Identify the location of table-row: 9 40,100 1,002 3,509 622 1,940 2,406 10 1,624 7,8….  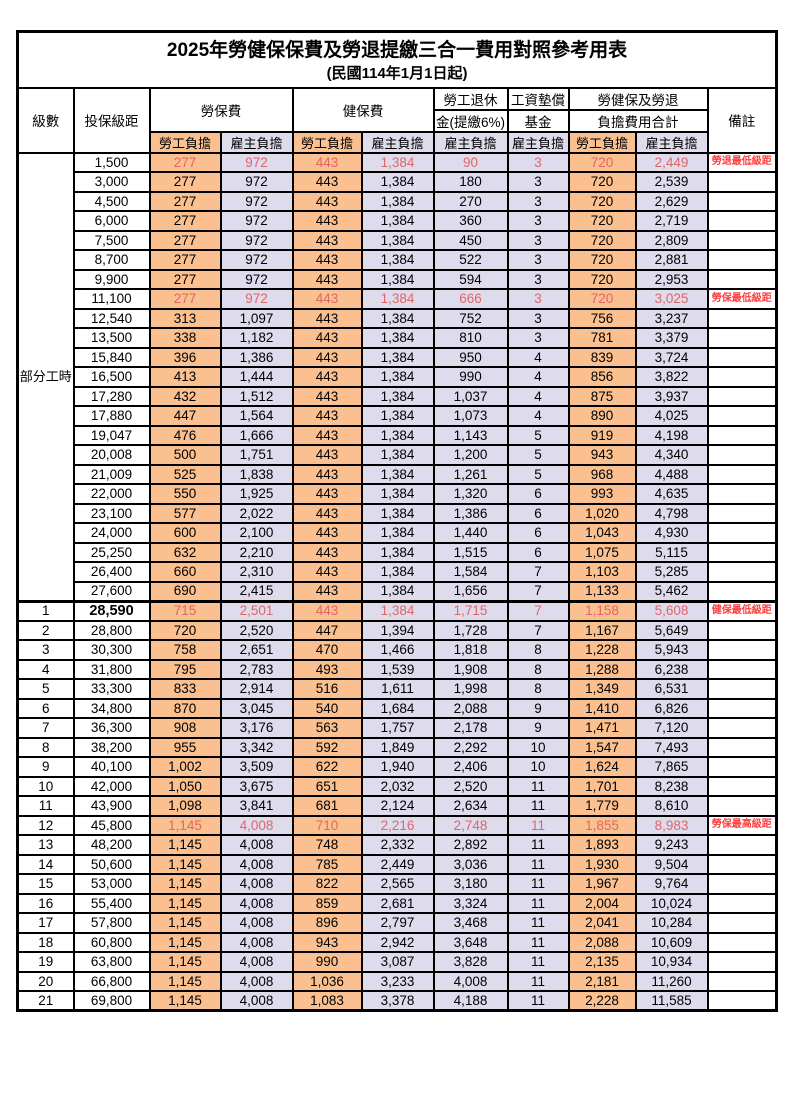
(397, 767).